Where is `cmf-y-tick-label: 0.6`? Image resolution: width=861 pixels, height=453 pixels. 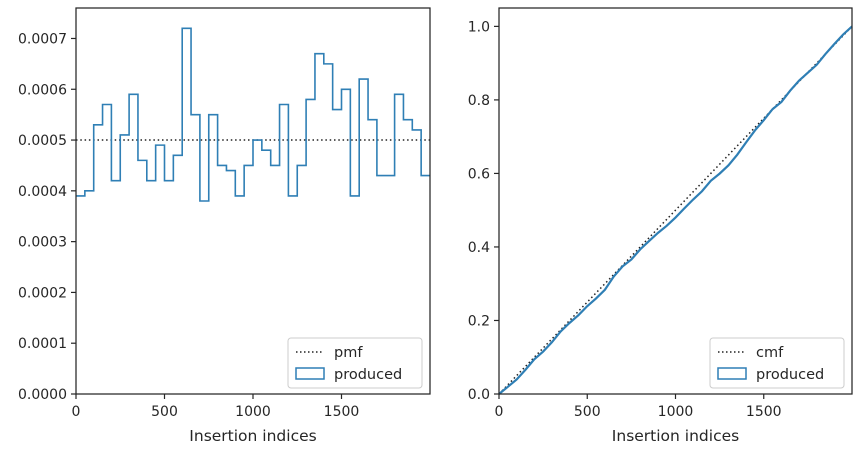 cmf-y-tick-label: 0.6 is located at coordinates (479, 174).